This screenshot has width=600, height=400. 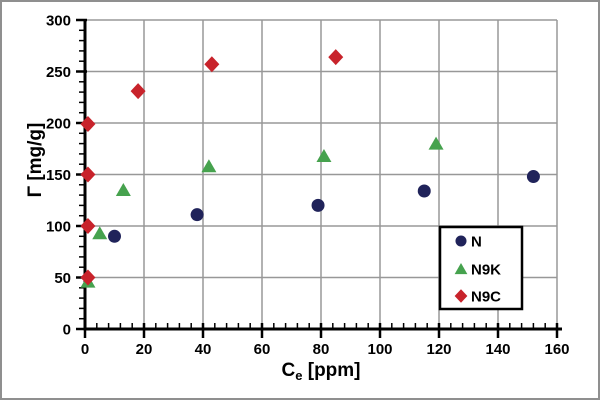 What do you see at coordinates (321, 349) in the screenshot?
I see `x-tick-label: 80` at bounding box center [321, 349].